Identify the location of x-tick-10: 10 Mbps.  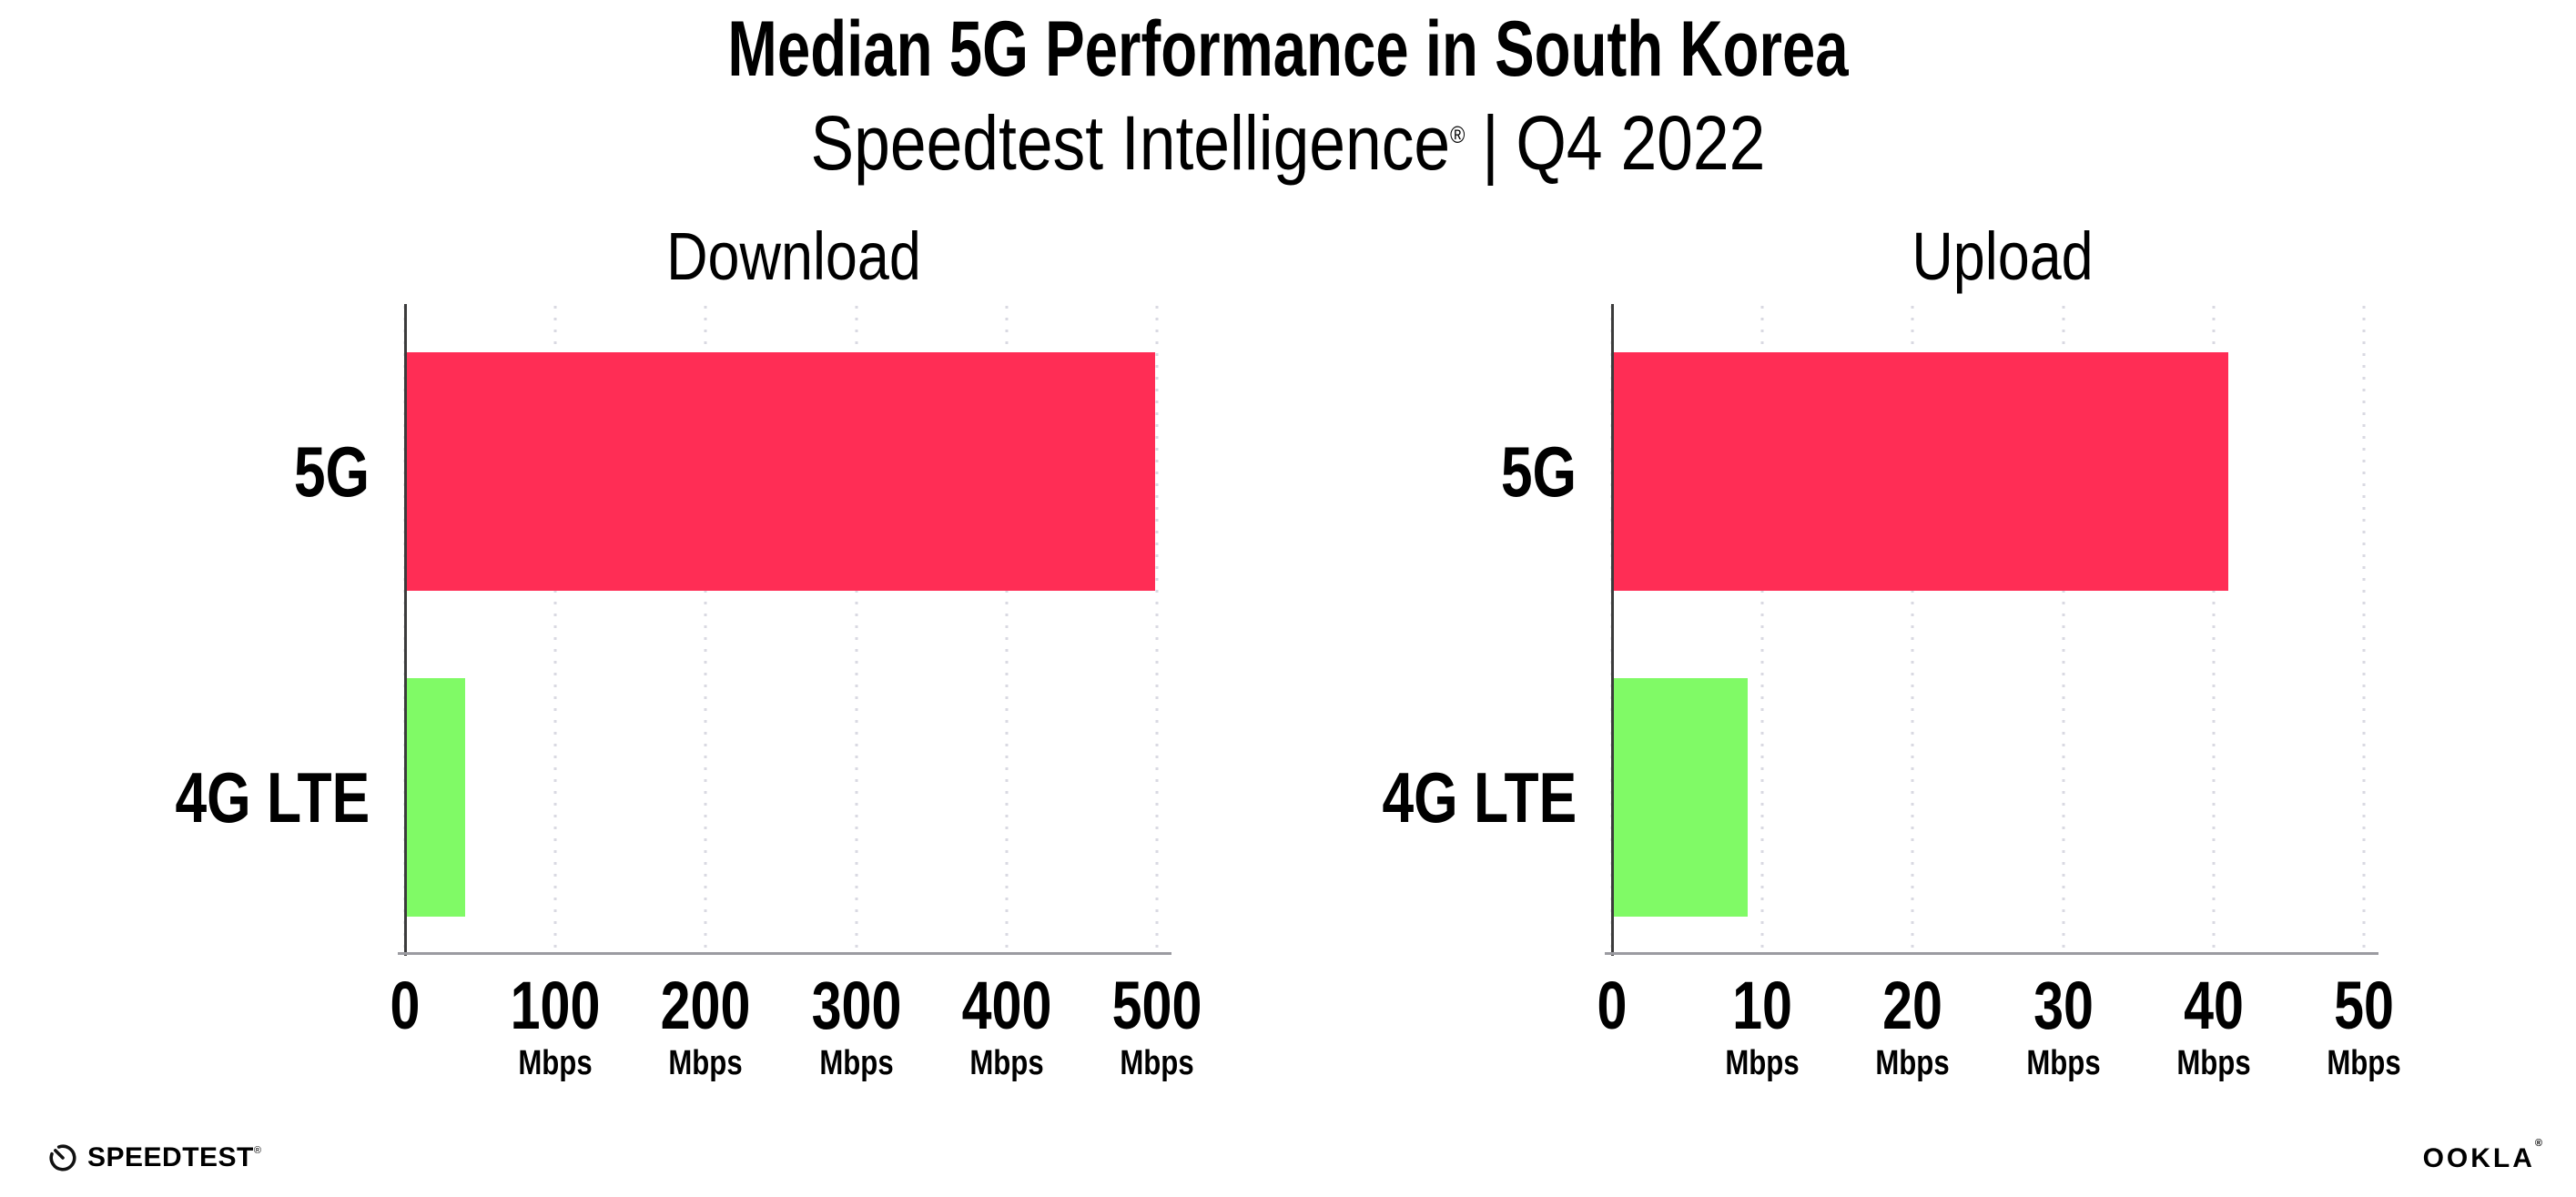
(1763, 1025).